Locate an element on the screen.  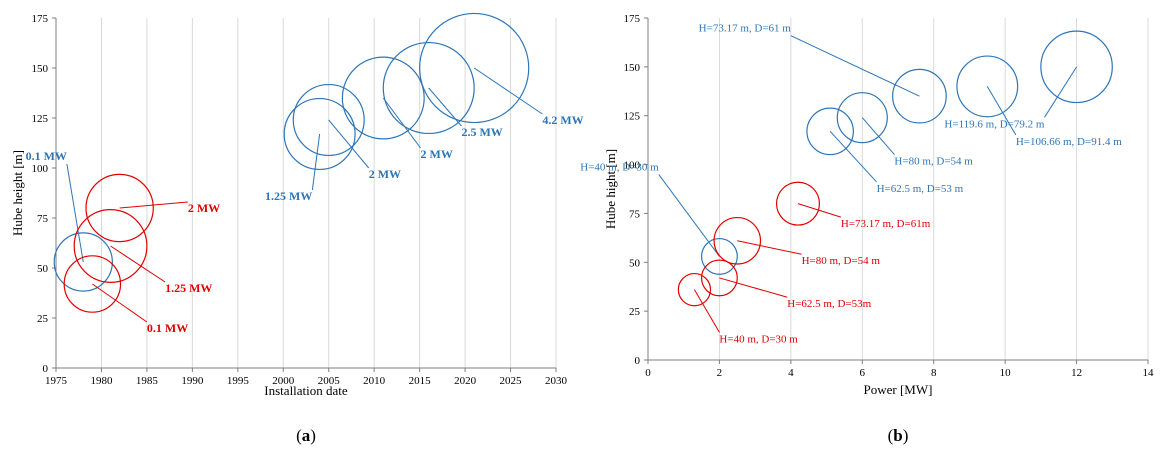
y-axis-title: Hube height [m] is located at coordinates (17, 193).